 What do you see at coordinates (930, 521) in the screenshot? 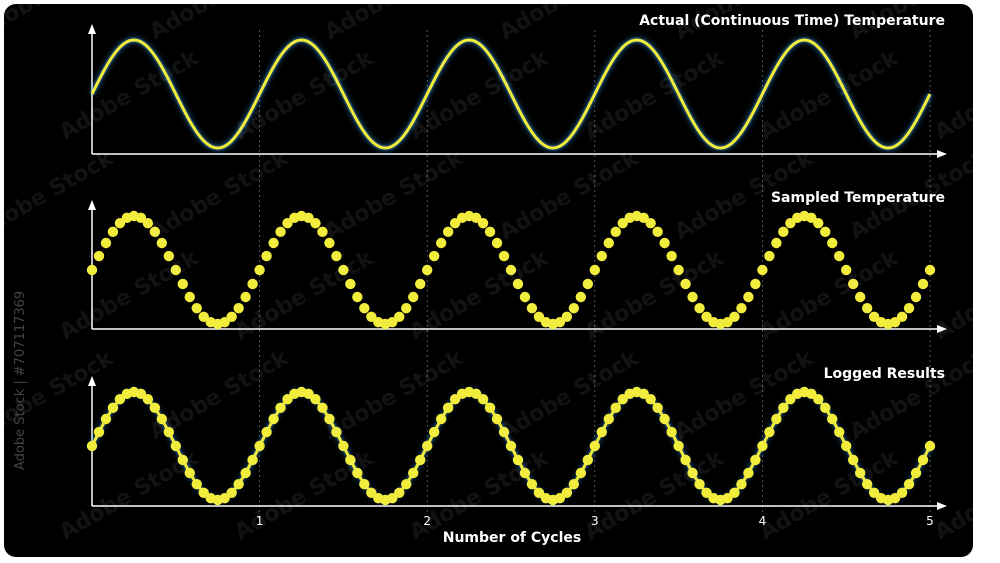
I see `x-tick-label-5: 5` at bounding box center [930, 521].